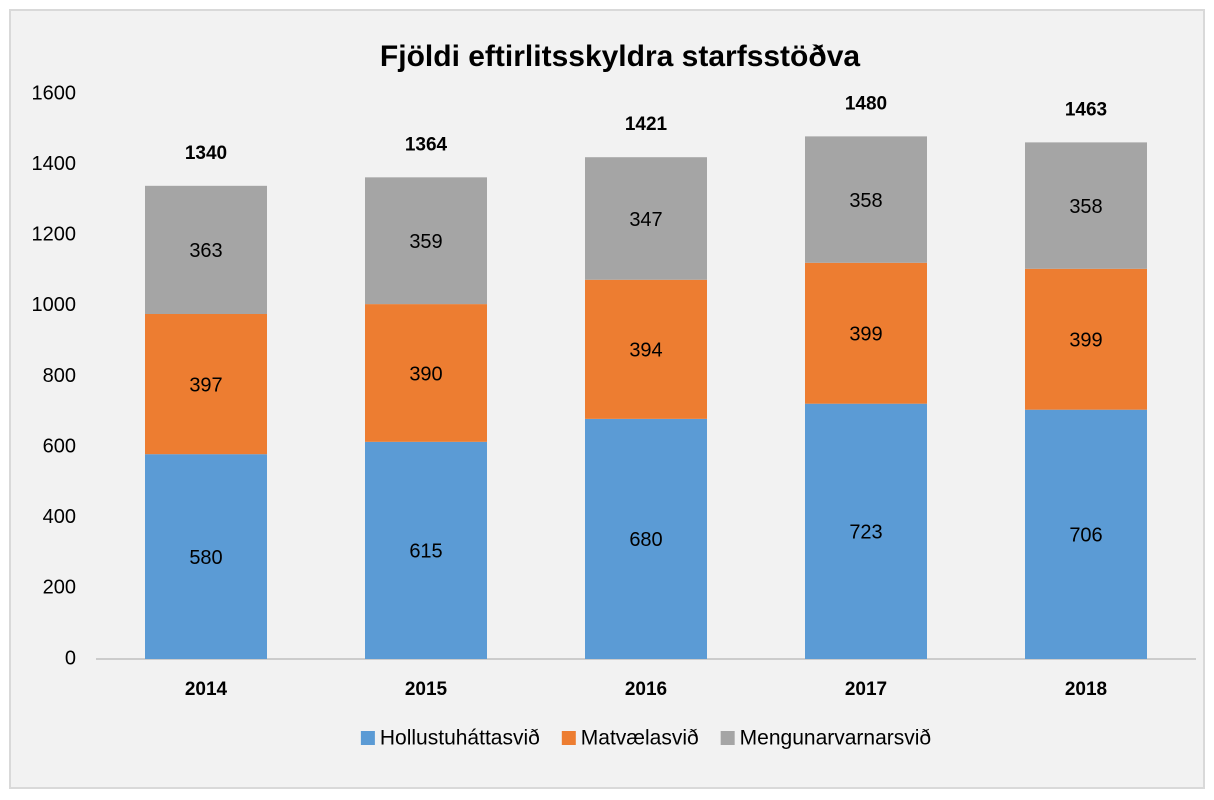  I want to click on data-label: 706, so click(1085, 536).